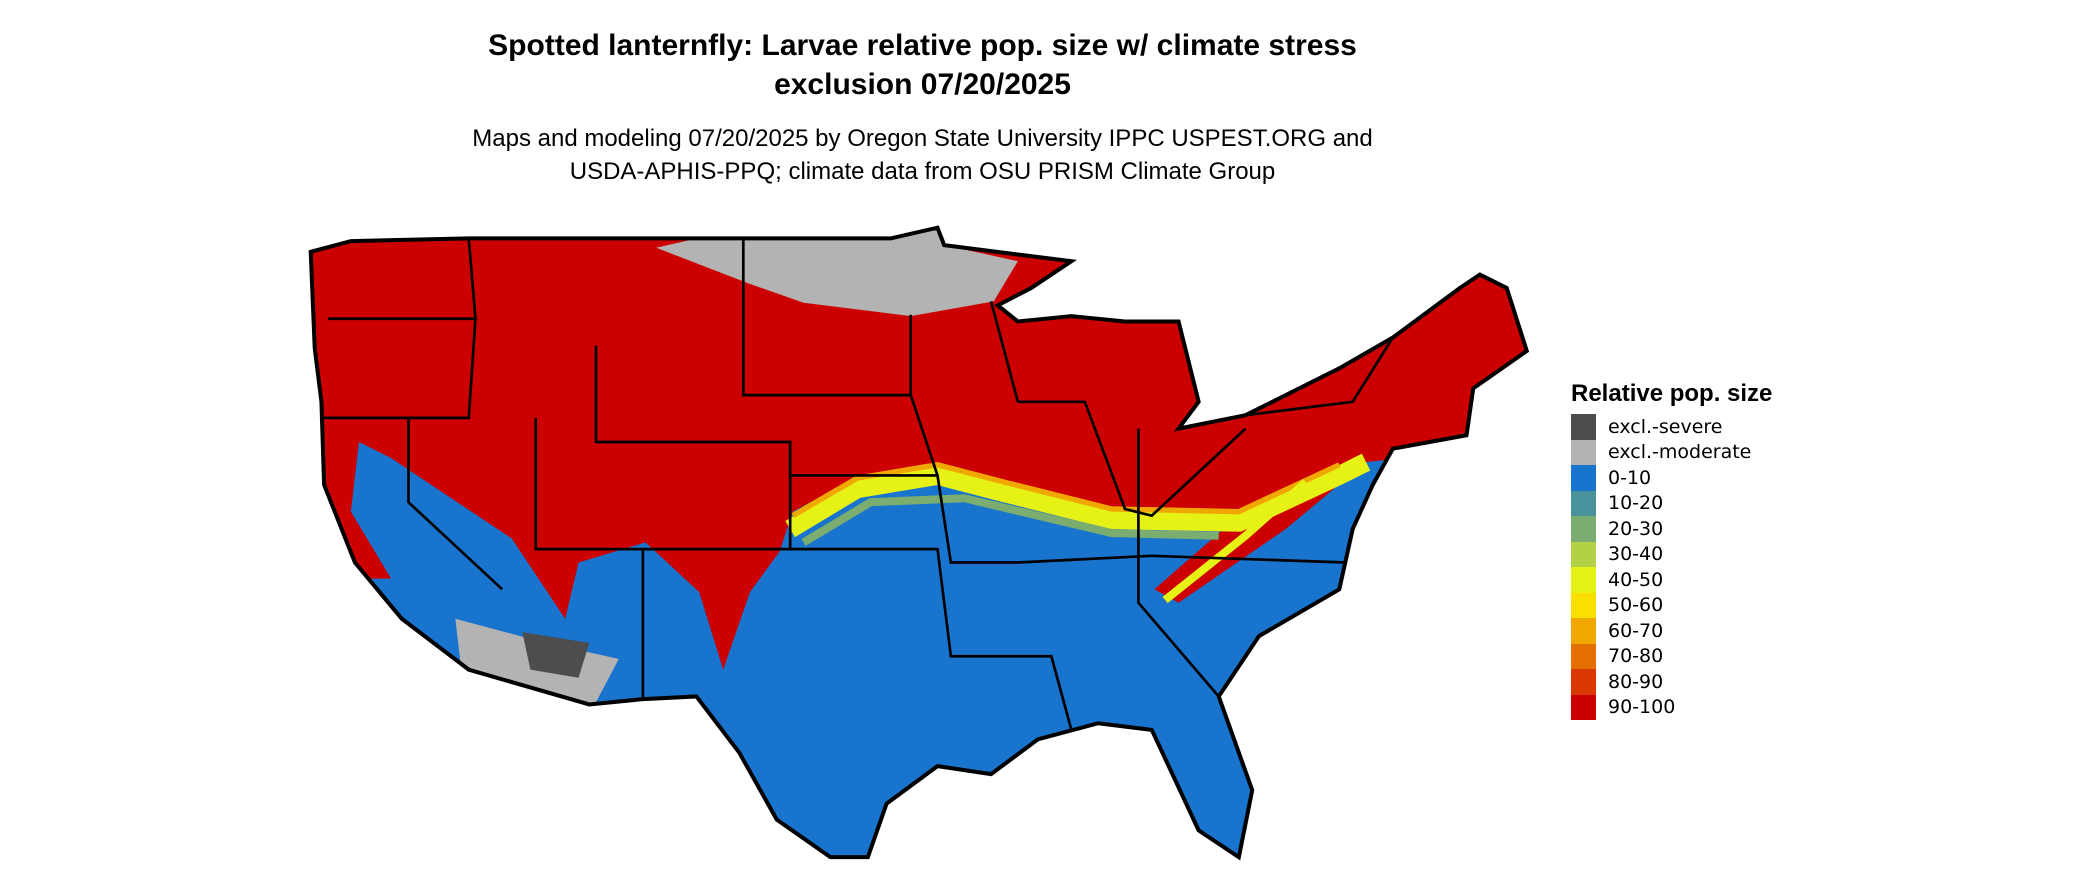  I want to click on legend-title: Relative pop. size, so click(1672, 393).